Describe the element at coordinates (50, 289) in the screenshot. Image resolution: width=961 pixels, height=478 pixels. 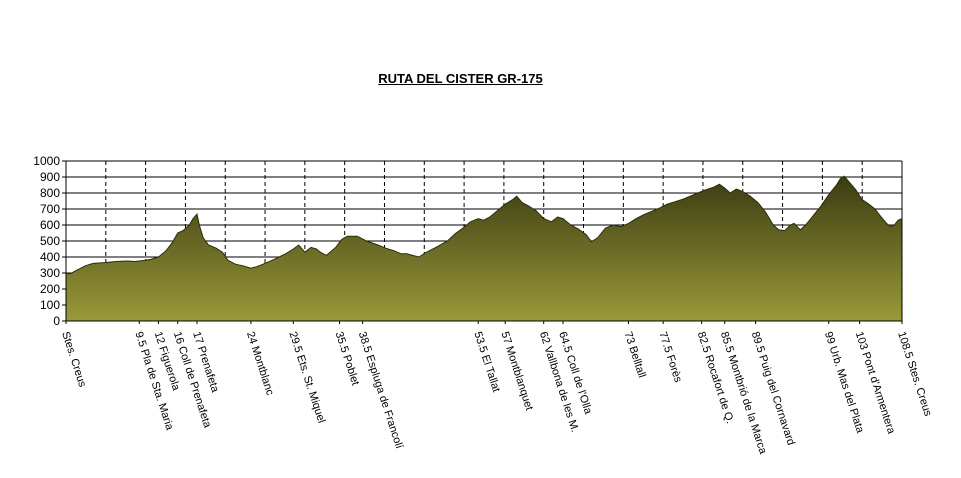
I see `y-tick-label: 200` at that location.